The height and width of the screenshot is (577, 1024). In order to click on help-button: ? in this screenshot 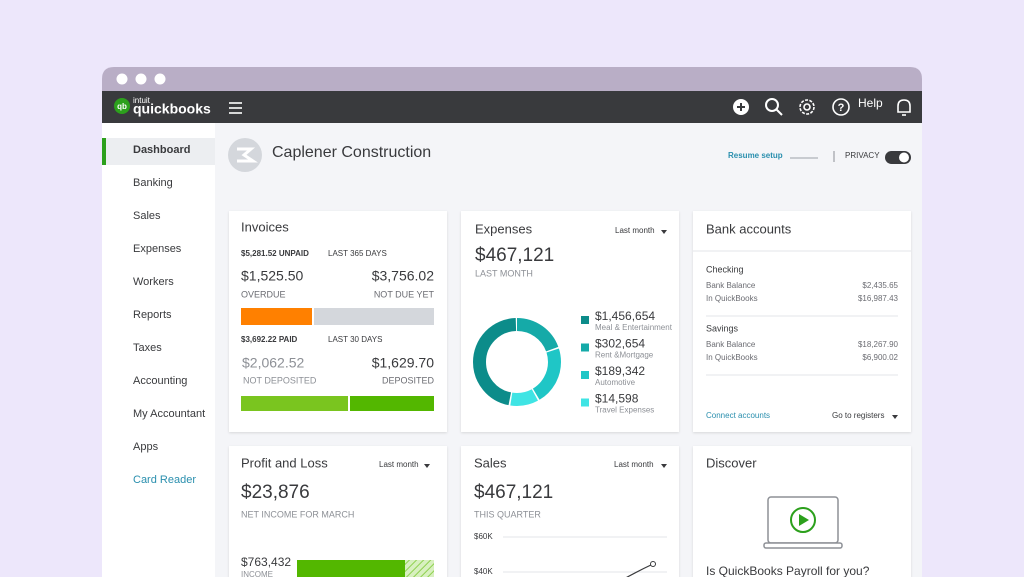, I will do `click(841, 107)`.